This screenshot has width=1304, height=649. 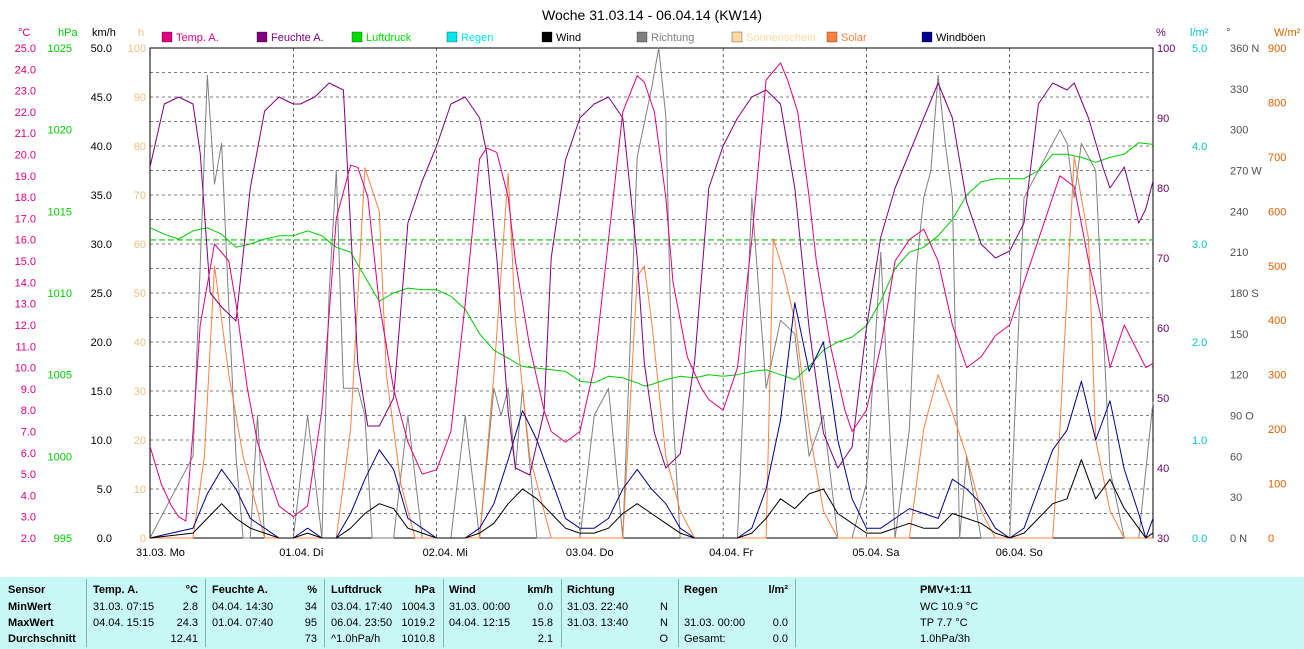 I want to click on legend-label: Richtung, so click(x=672, y=38).